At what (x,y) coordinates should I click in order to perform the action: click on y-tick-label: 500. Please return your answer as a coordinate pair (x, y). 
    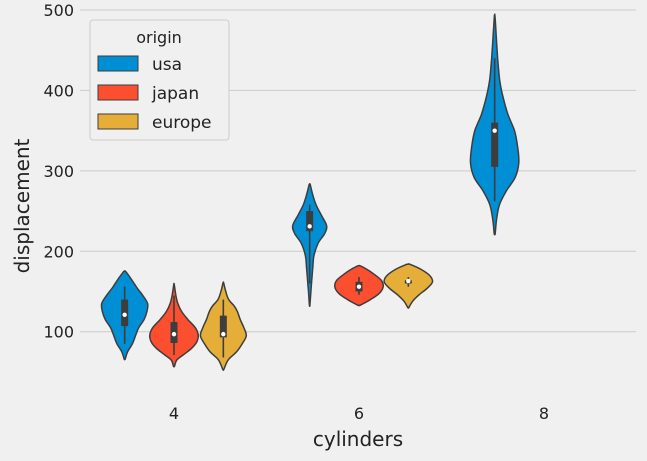
    Looking at the image, I should click on (58, 10).